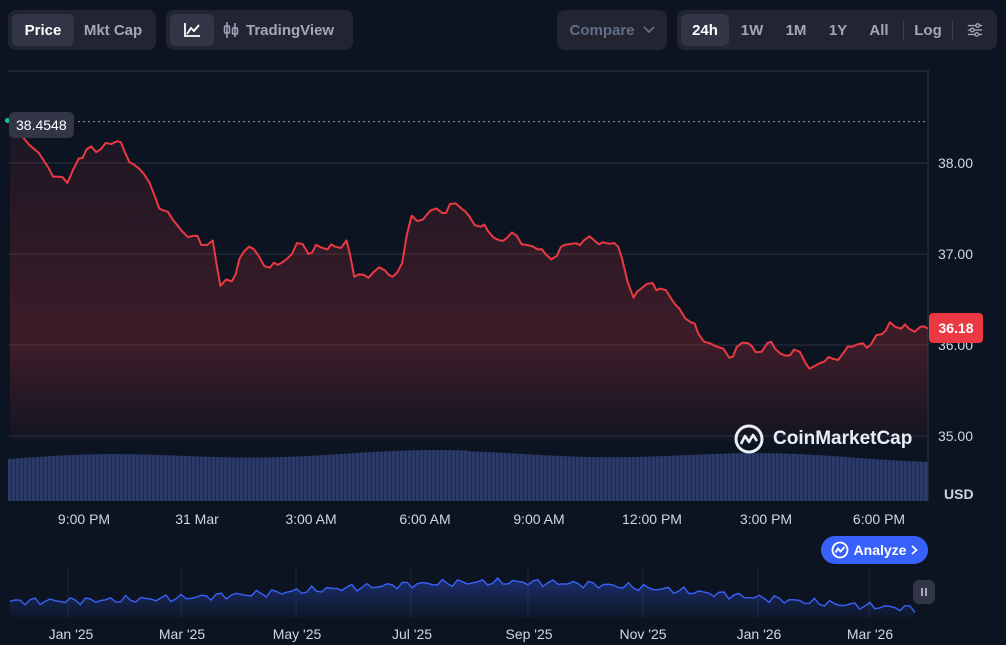 The image size is (1006, 645). What do you see at coordinates (705, 30) in the screenshot?
I see `range-24h: 24h` at bounding box center [705, 30].